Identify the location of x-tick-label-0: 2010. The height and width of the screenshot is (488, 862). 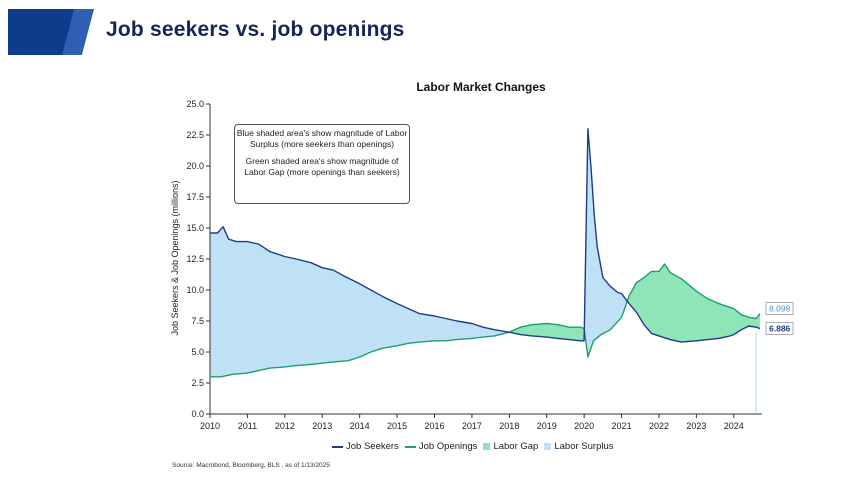
(210, 426).